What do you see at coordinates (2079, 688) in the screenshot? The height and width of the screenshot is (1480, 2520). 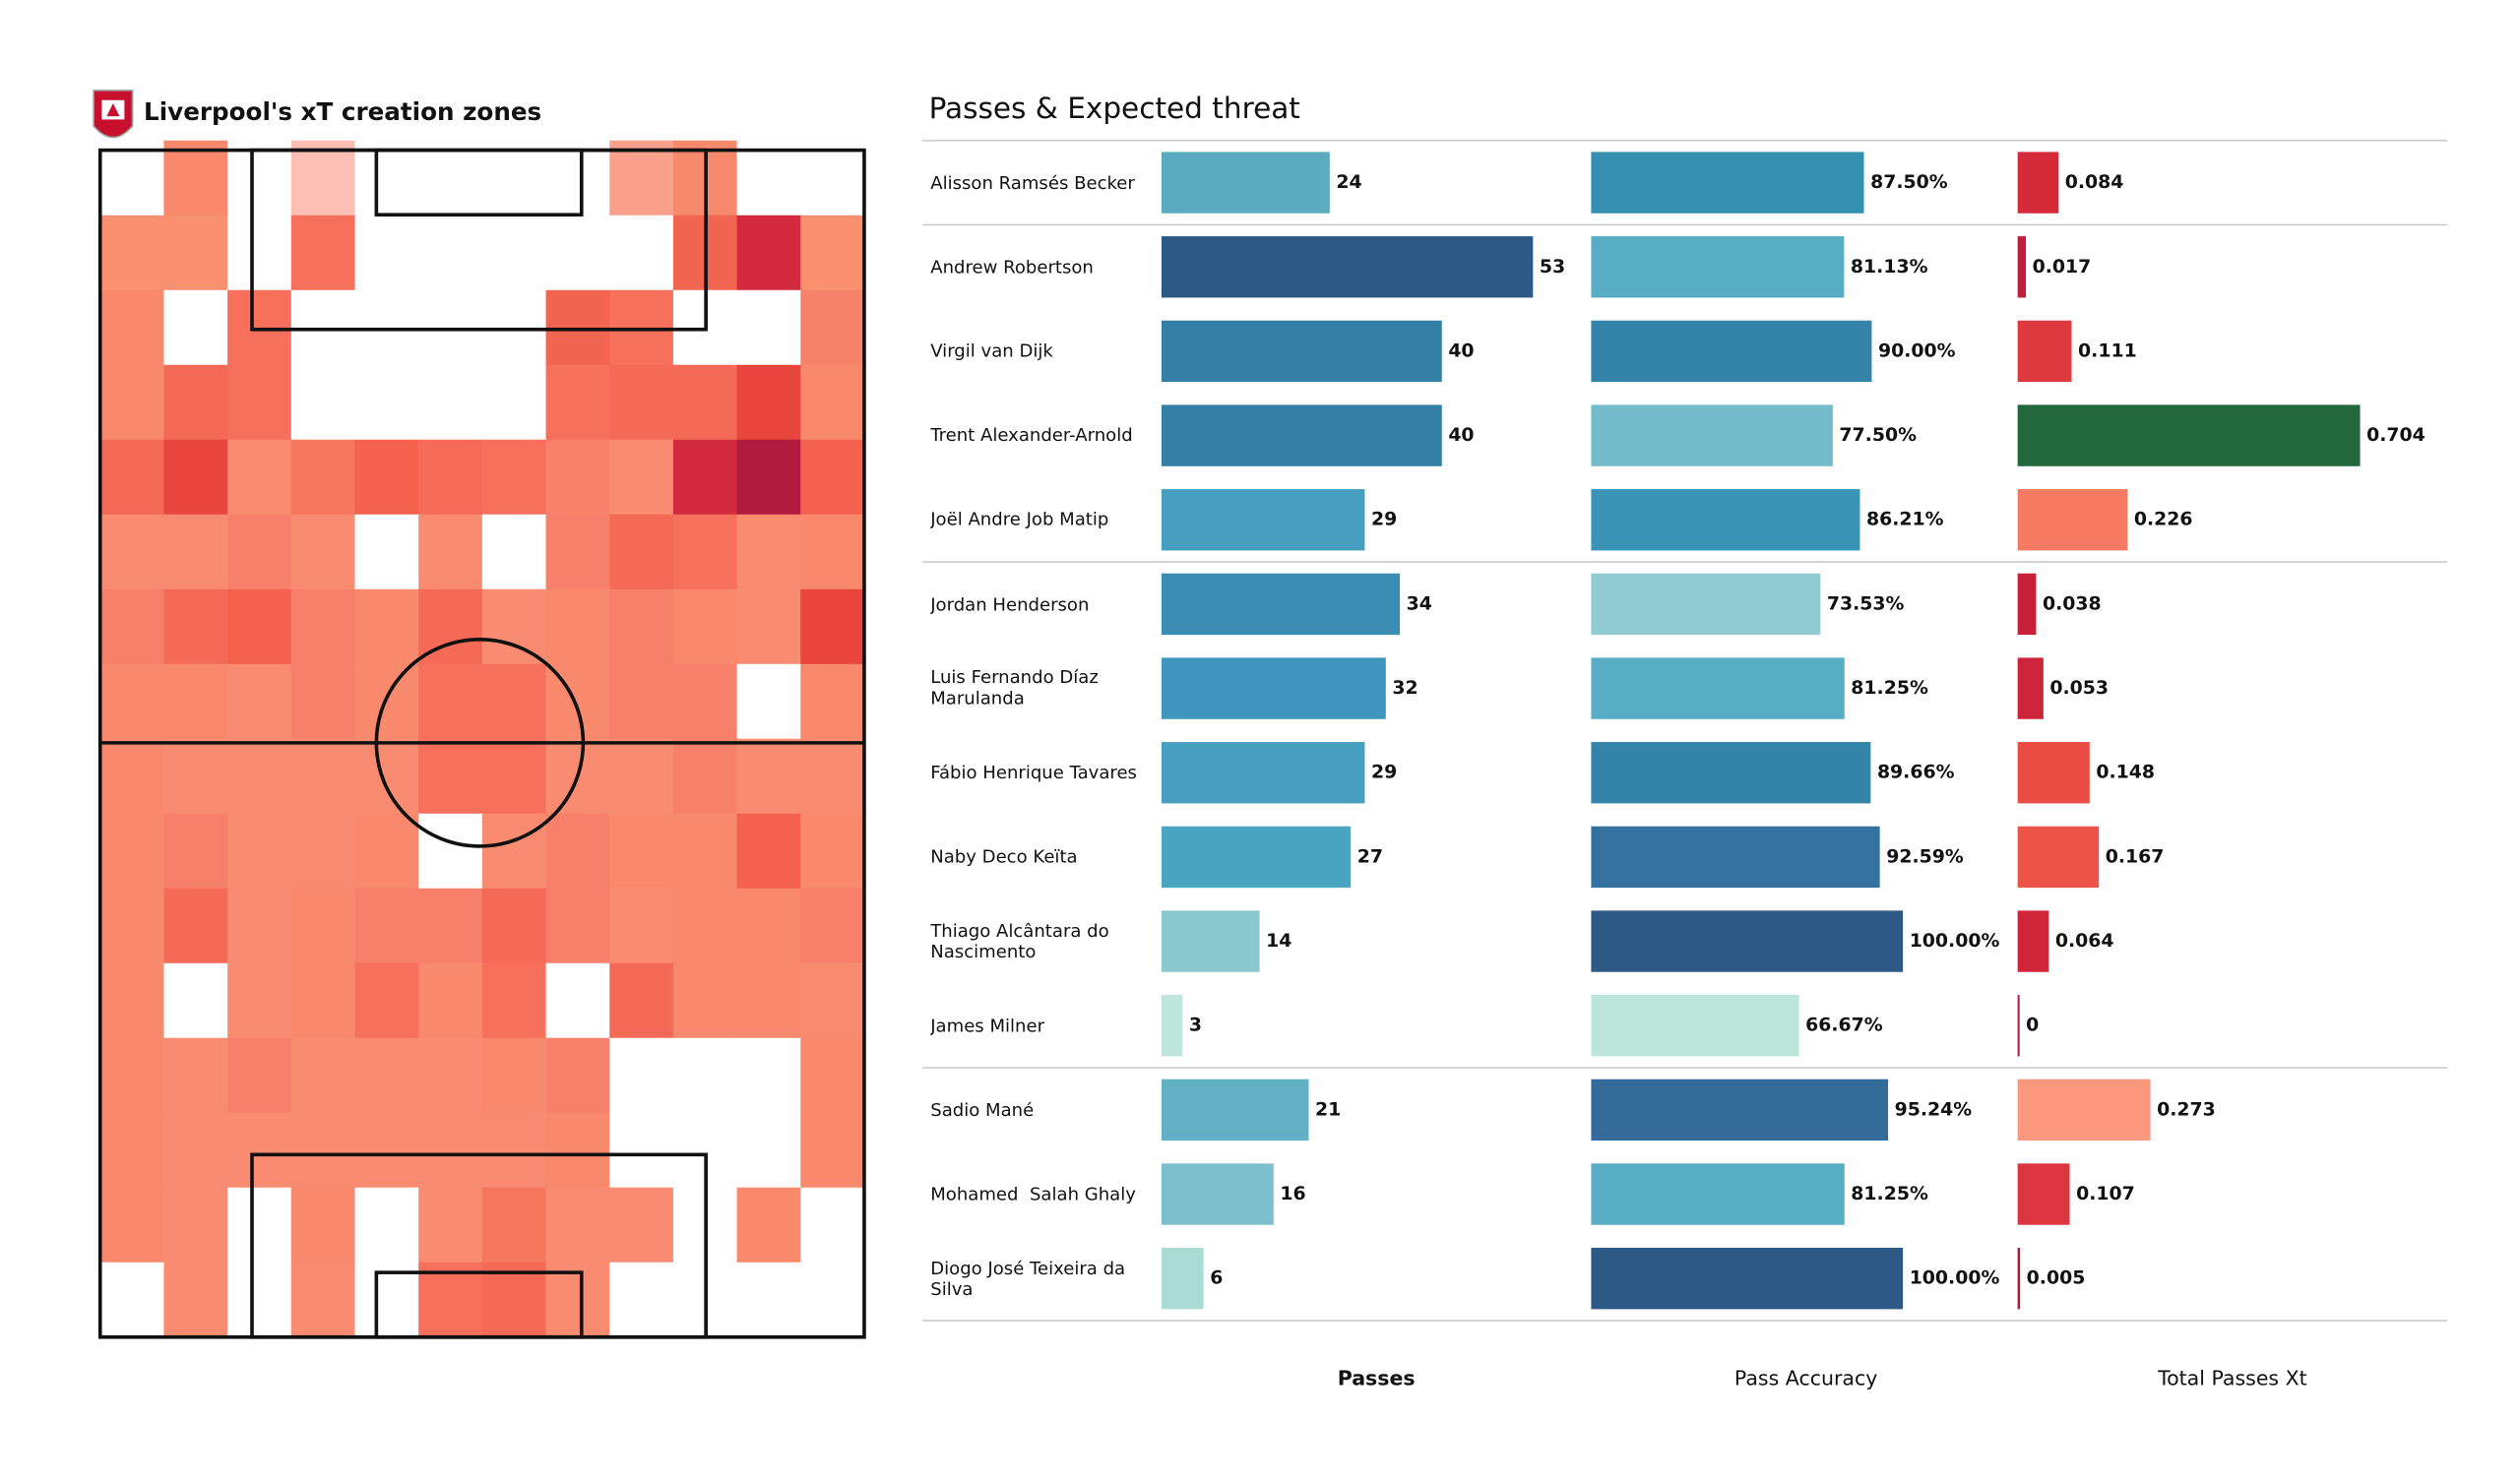 I see `value-label: 0.053` at bounding box center [2079, 688].